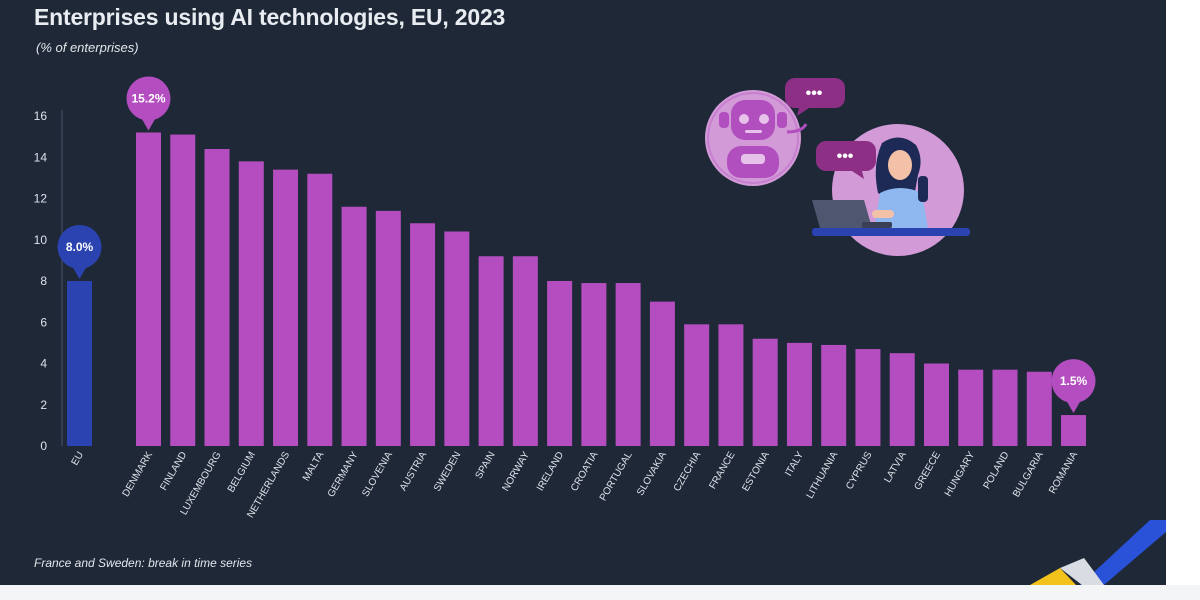 The image size is (1200, 600). I want to click on x-tick-label: CZECHIA, so click(688, 472).